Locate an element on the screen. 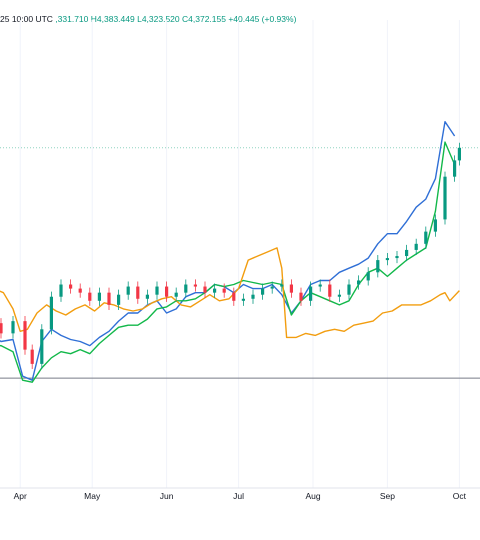 The height and width of the screenshot is (540, 480). x-tick-label-may: May is located at coordinates (92, 496).